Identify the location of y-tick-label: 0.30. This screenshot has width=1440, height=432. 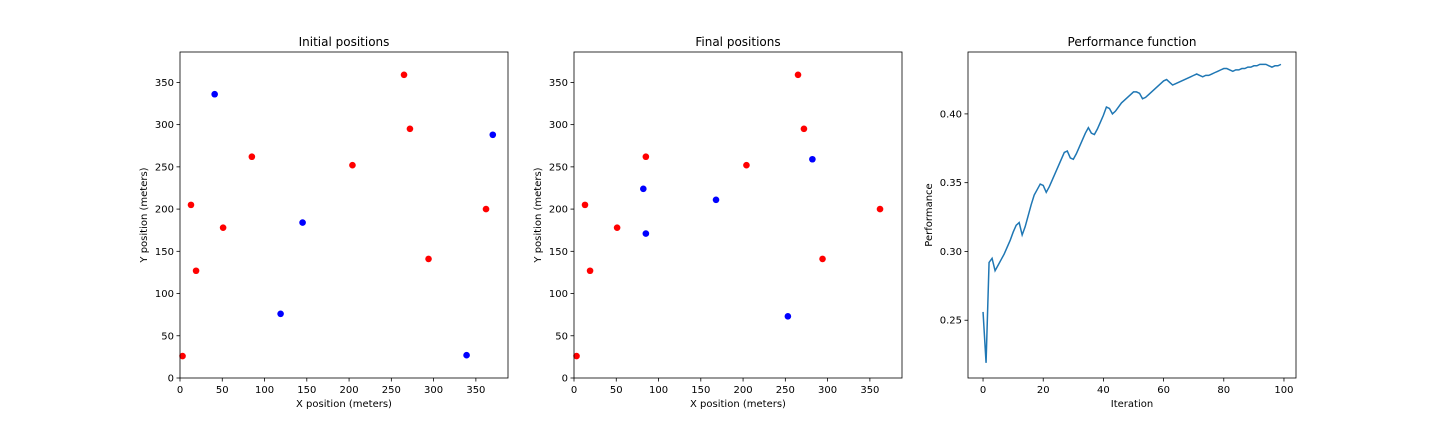
(951, 252).